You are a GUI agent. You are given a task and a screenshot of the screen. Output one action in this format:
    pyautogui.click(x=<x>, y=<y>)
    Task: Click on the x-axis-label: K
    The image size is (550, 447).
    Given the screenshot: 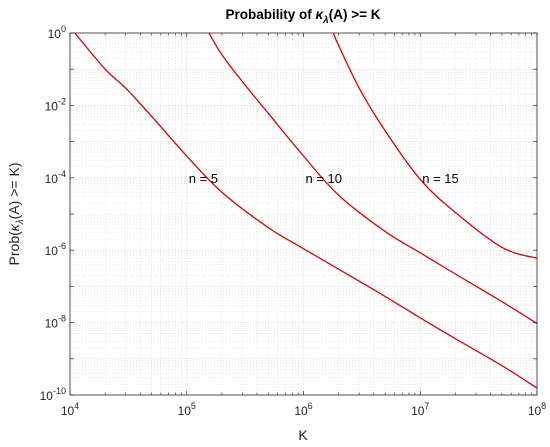 What is the action you would take?
    pyautogui.click(x=303, y=435)
    